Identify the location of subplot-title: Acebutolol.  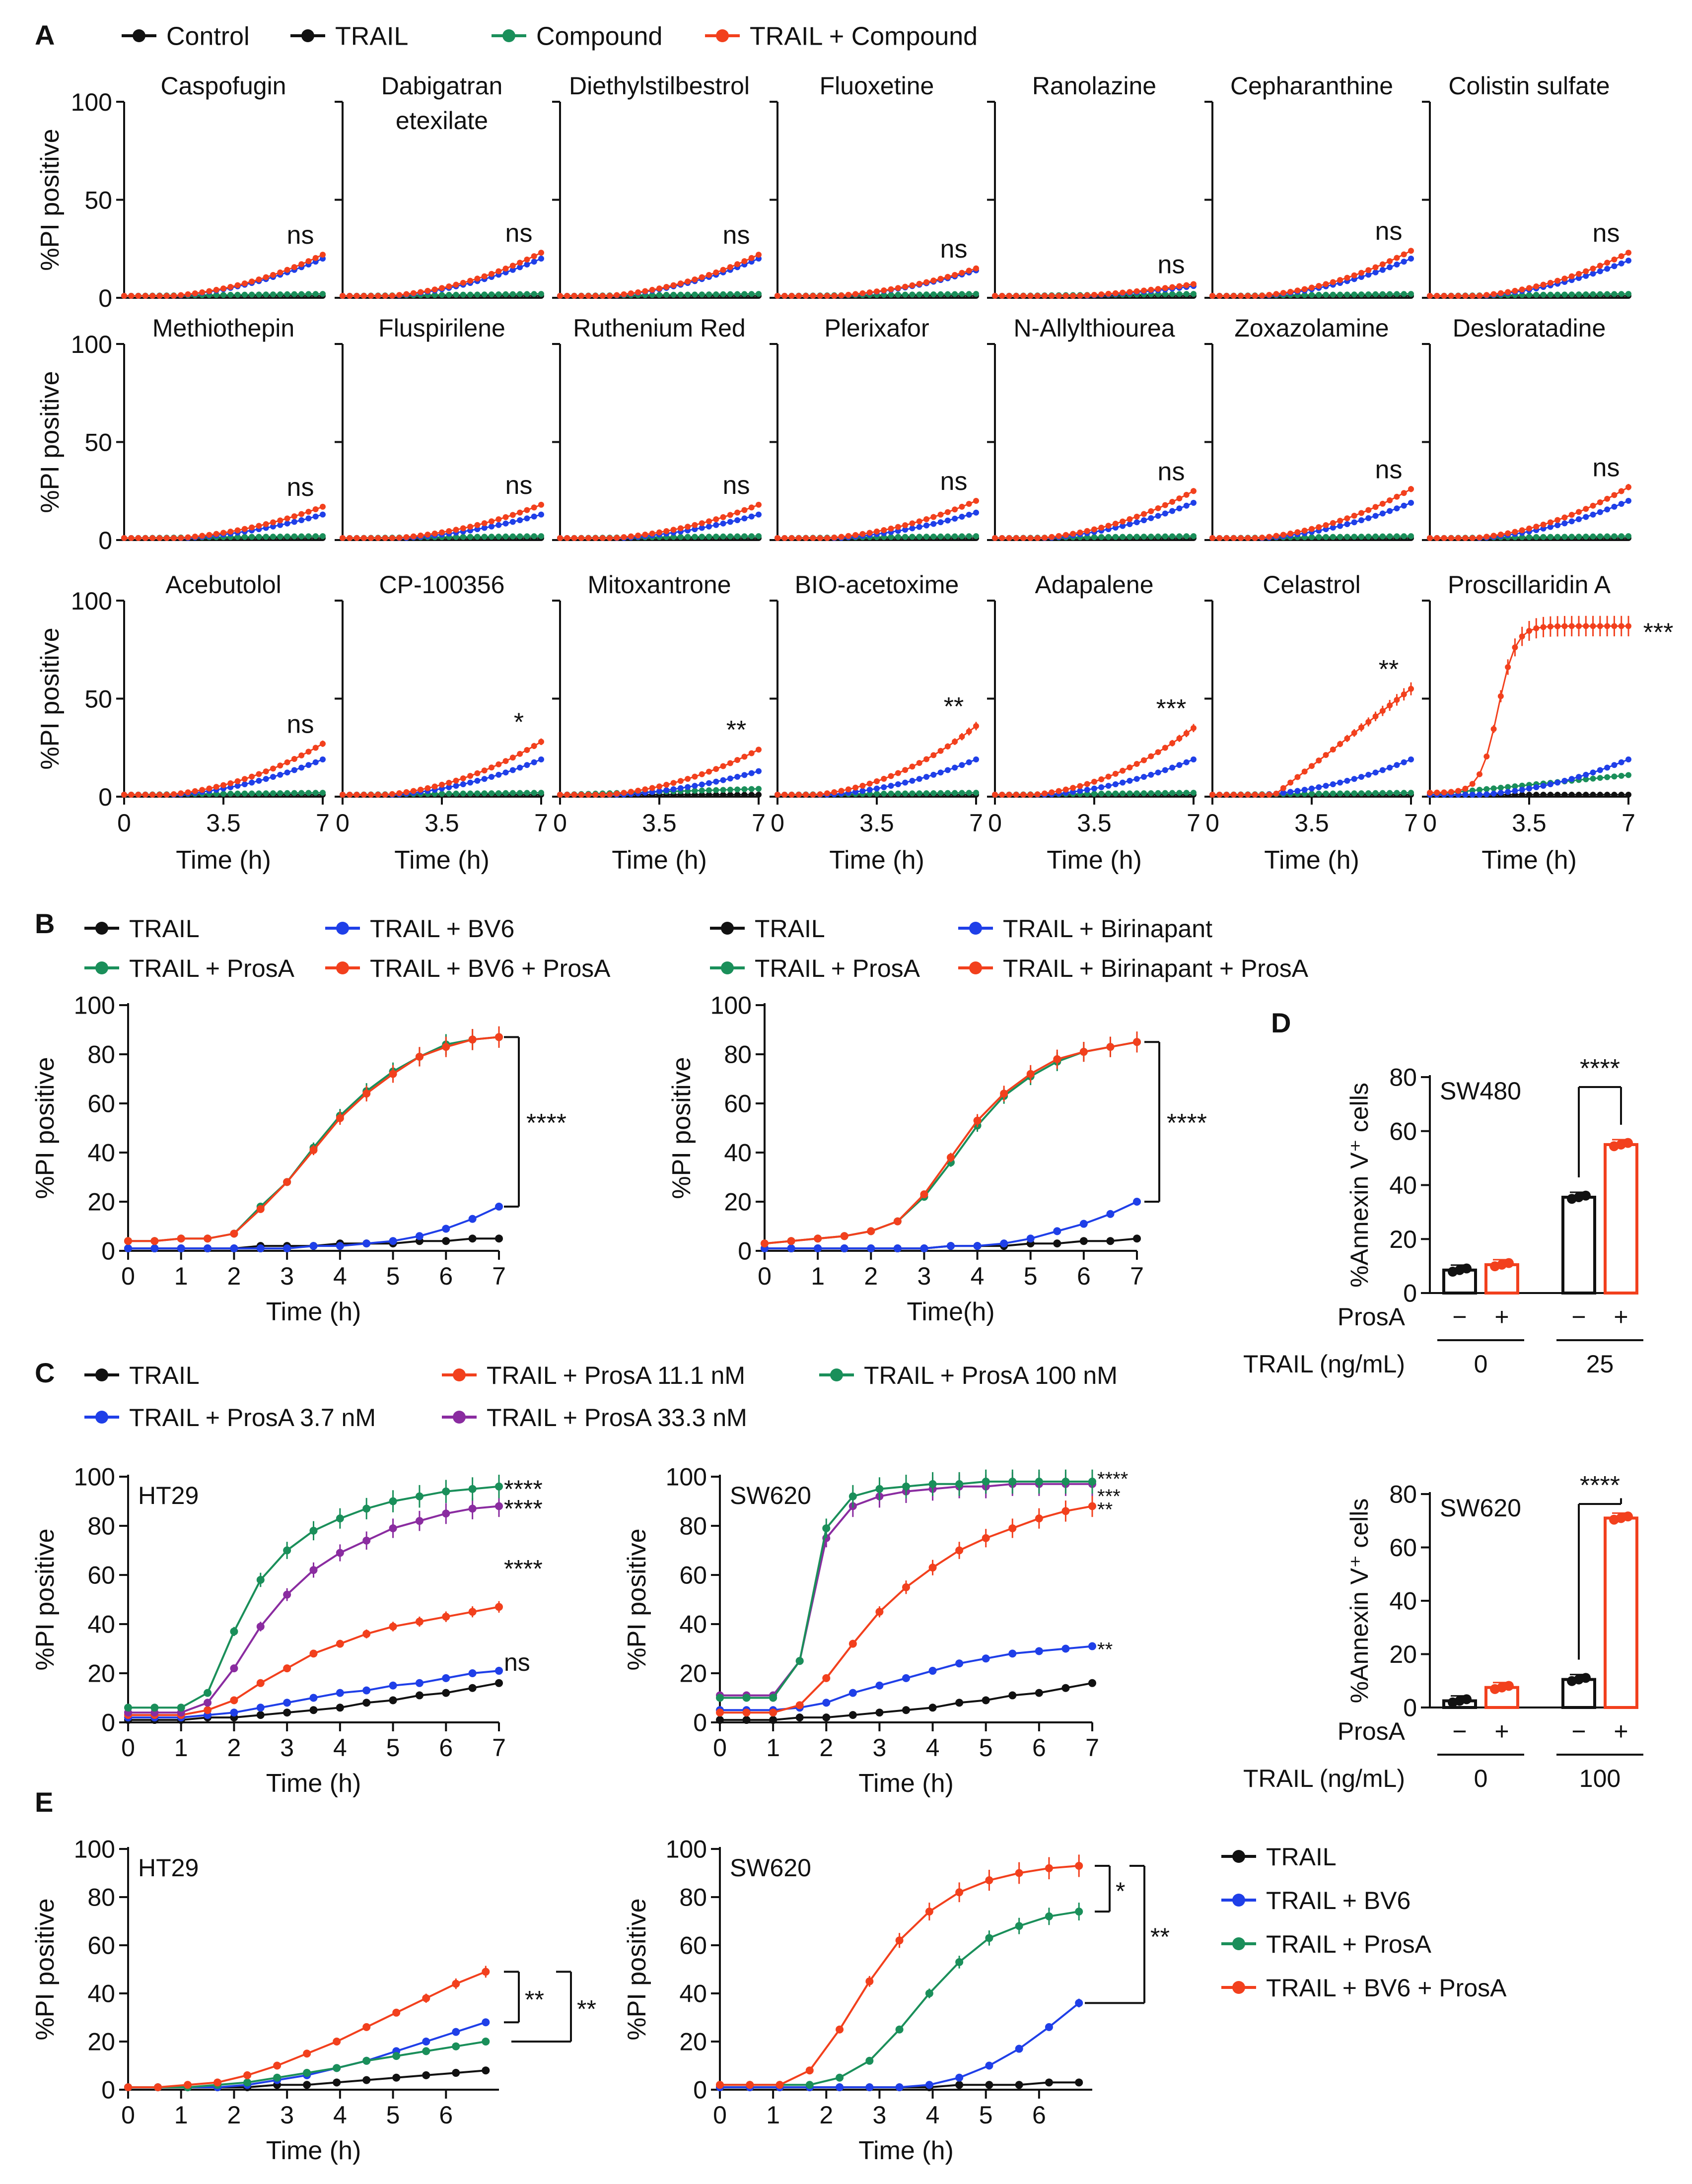
(223, 585).